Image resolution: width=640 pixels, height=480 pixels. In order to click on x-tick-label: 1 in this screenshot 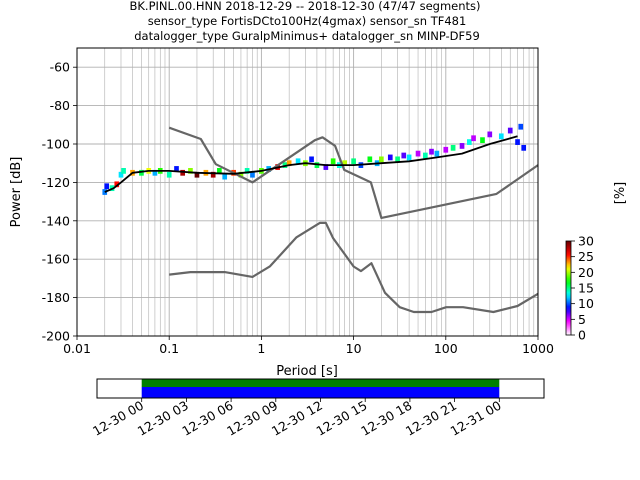, I will do `click(261, 348)`.